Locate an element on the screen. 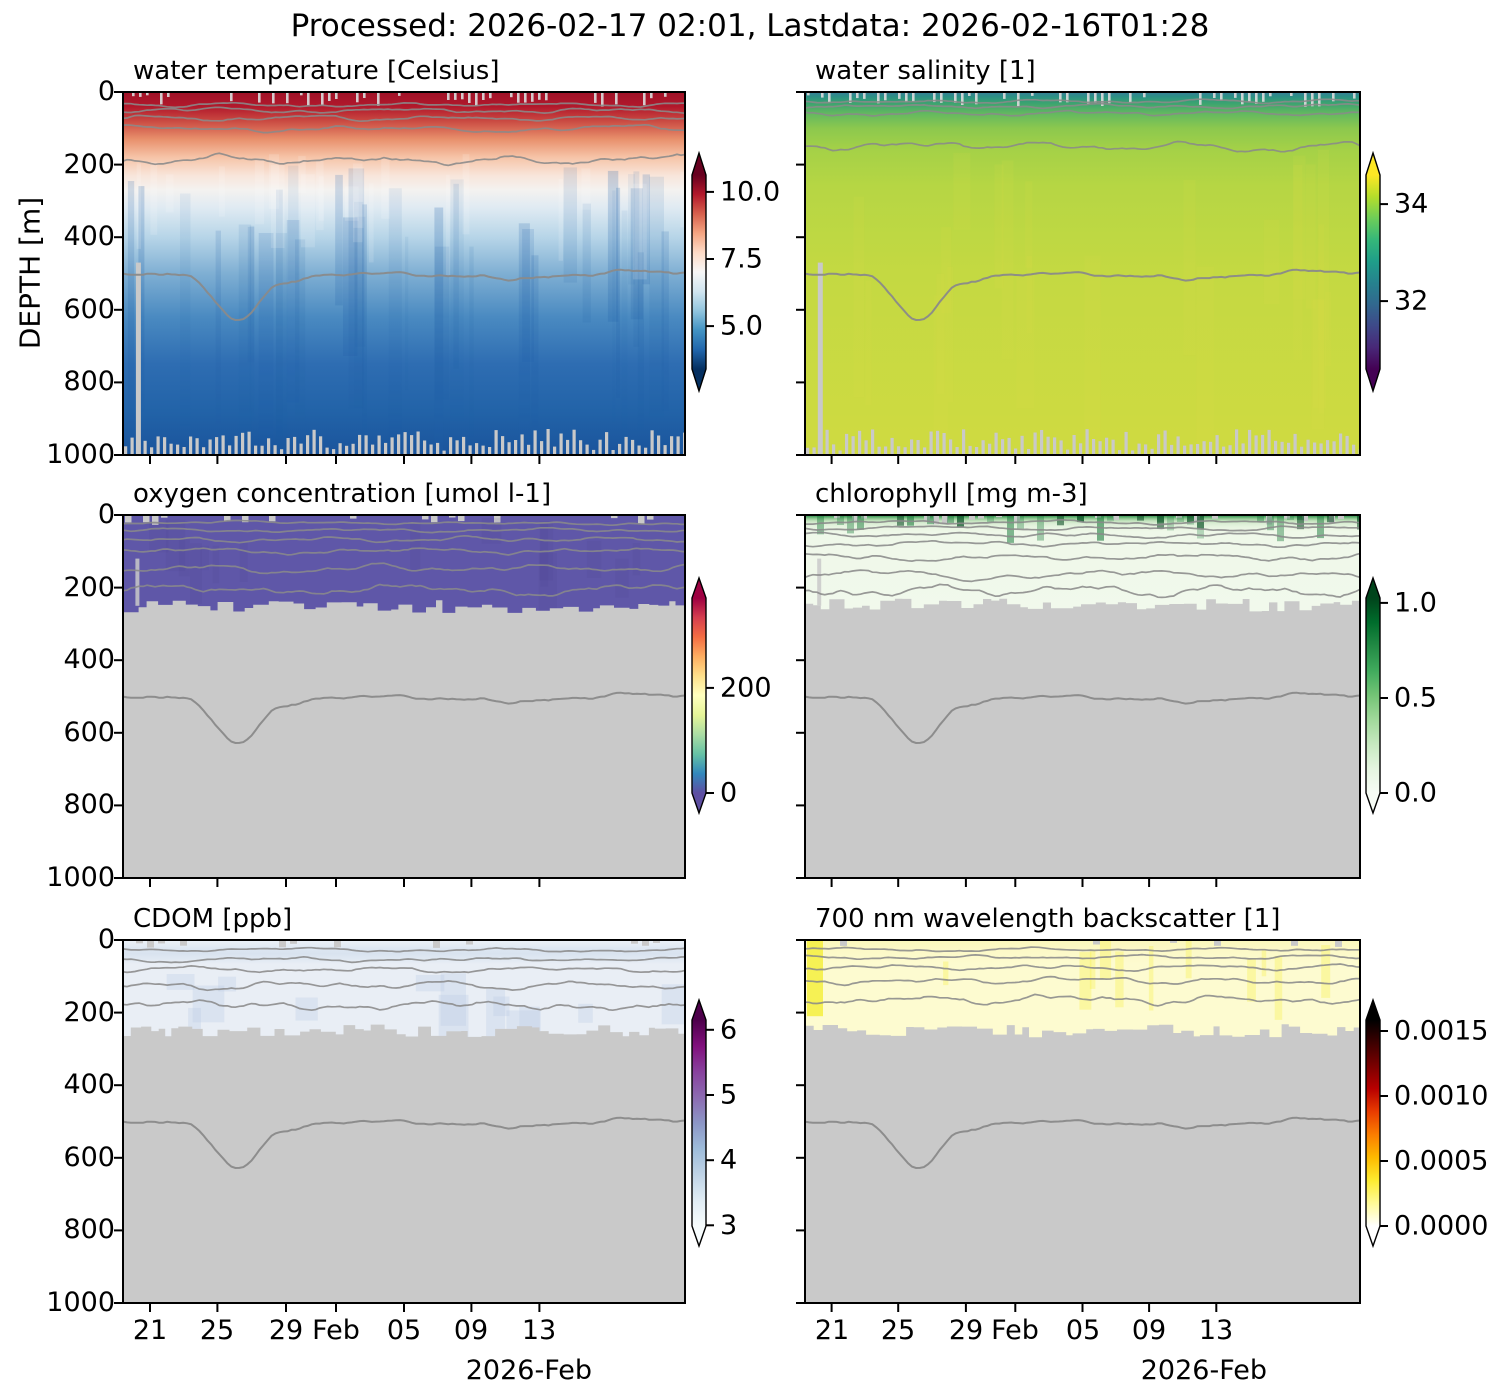 The width and height of the screenshot is (1500, 1400). y-tick-label: 400 is located at coordinates (89, 1084).